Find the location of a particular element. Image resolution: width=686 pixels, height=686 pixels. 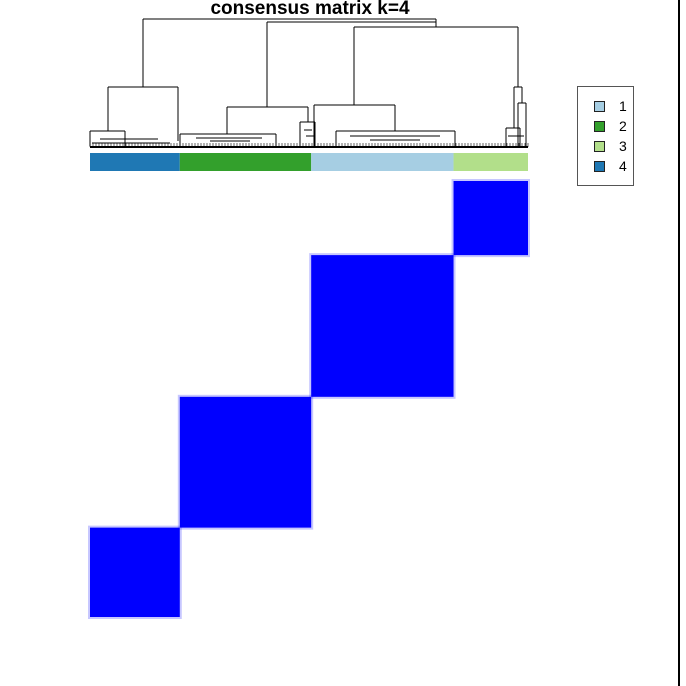

cluster-annotation-bar is located at coordinates (309, 162).